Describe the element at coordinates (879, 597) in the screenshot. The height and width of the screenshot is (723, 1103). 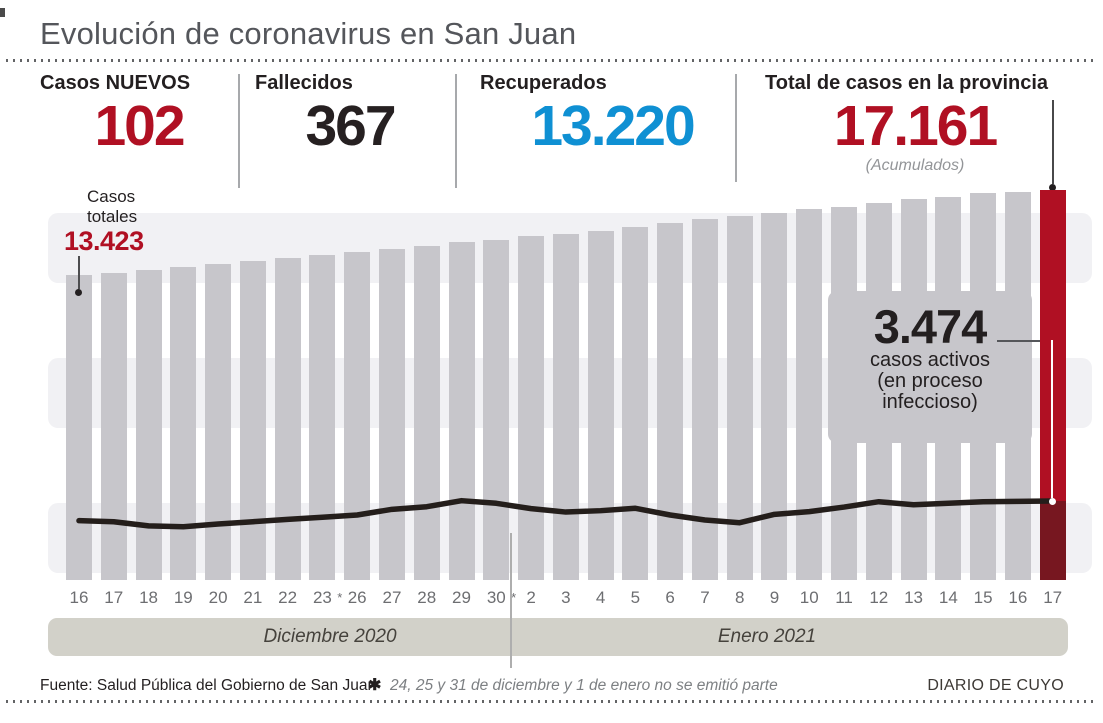
I see `x-tick-label: 12` at that location.